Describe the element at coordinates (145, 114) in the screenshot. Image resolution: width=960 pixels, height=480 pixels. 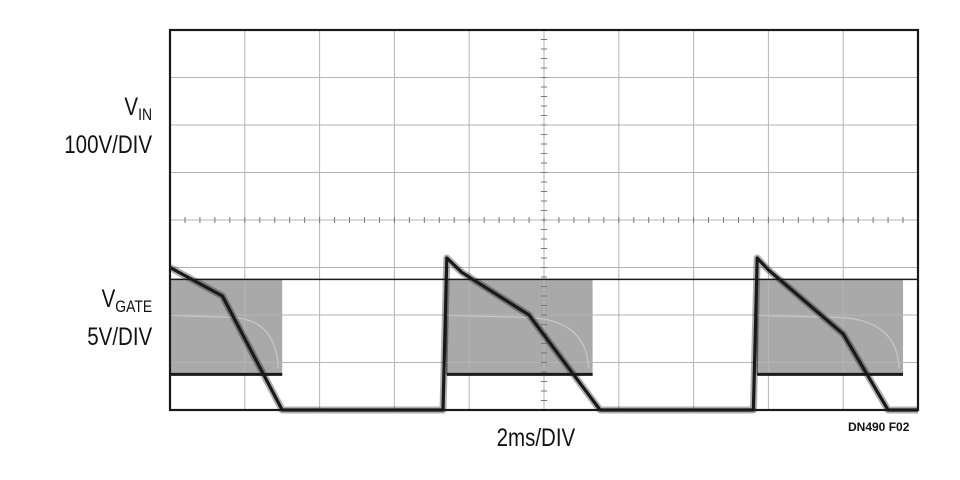
I see `channel-1-name-subscript: IN` at that location.